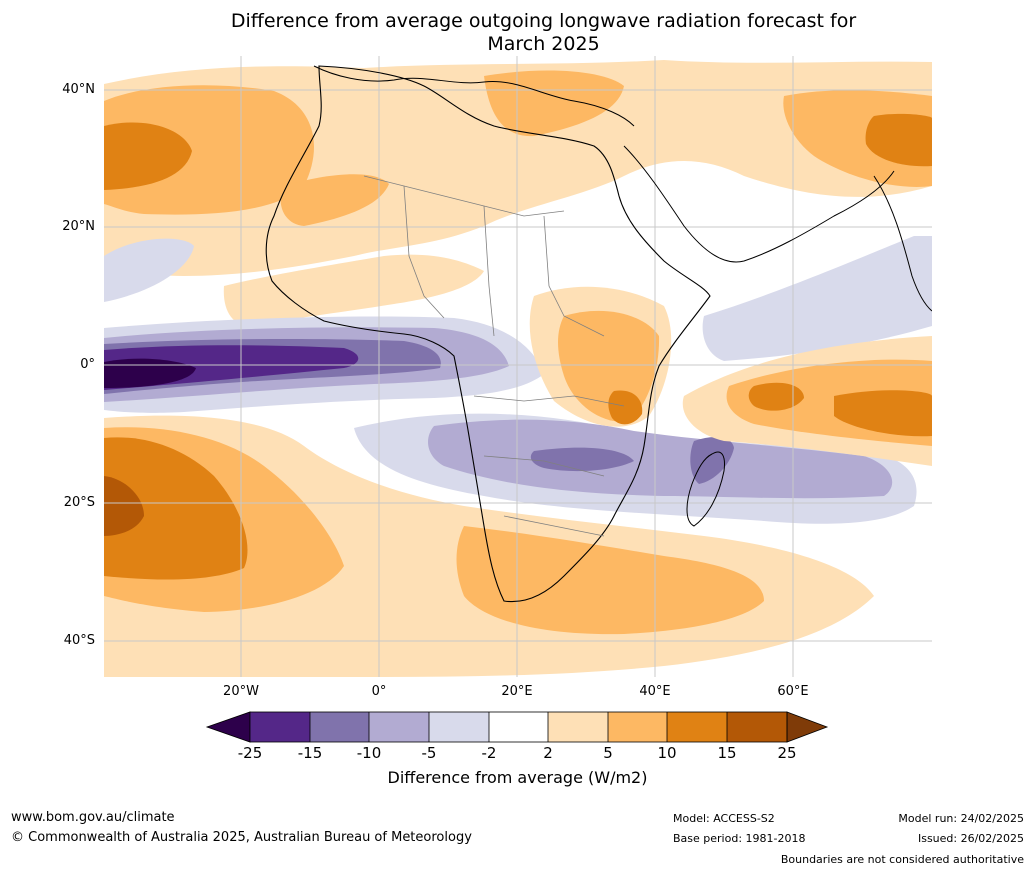  What do you see at coordinates (727, 753) in the screenshot?
I see `colorbar-tick: 15` at bounding box center [727, 753].